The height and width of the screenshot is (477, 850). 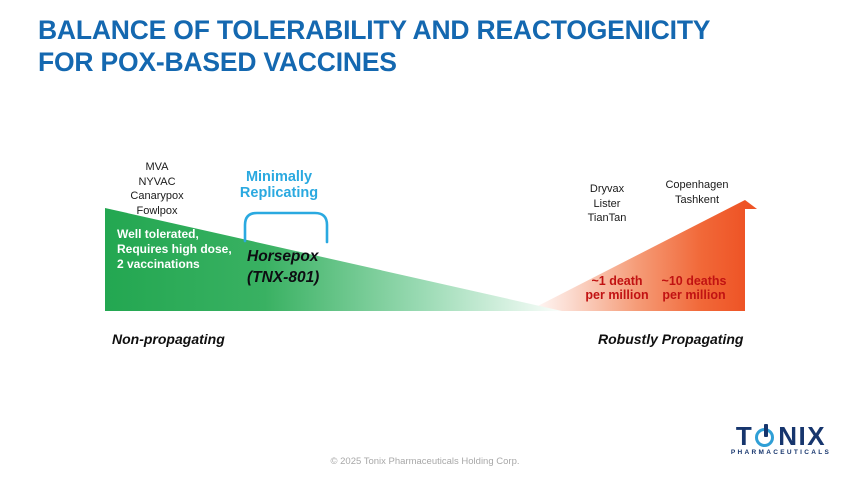 What do you see at coordinates (286, 227) in the screenshot?
I see `bracket-icon` at bounding box center [286, 227].